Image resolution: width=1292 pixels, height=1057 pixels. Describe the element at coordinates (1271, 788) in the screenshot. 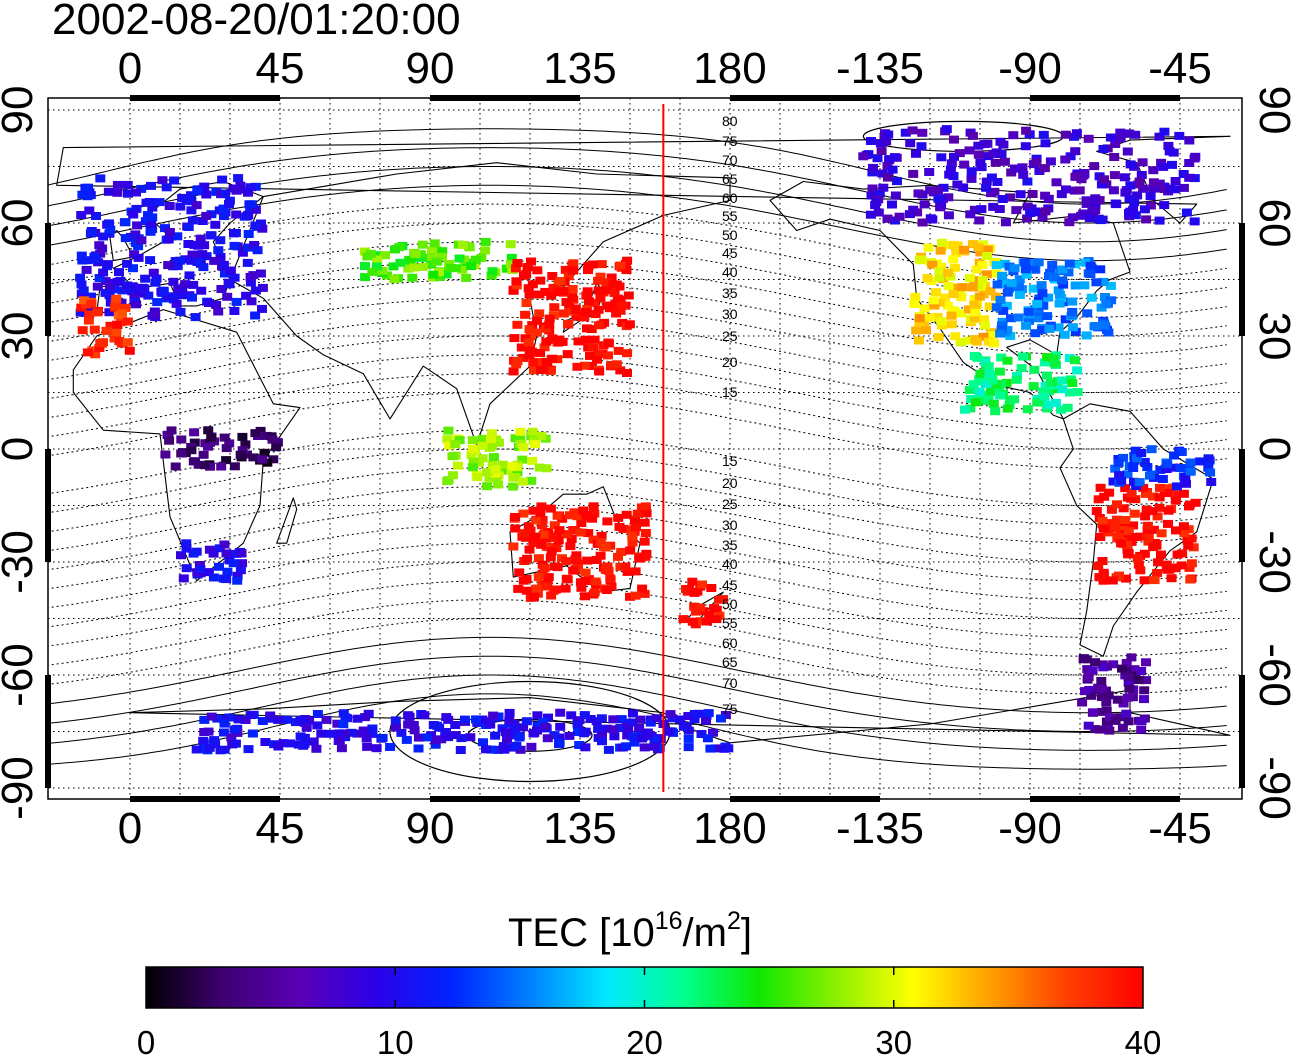

I see `lat-tick-label: -90` at that location.